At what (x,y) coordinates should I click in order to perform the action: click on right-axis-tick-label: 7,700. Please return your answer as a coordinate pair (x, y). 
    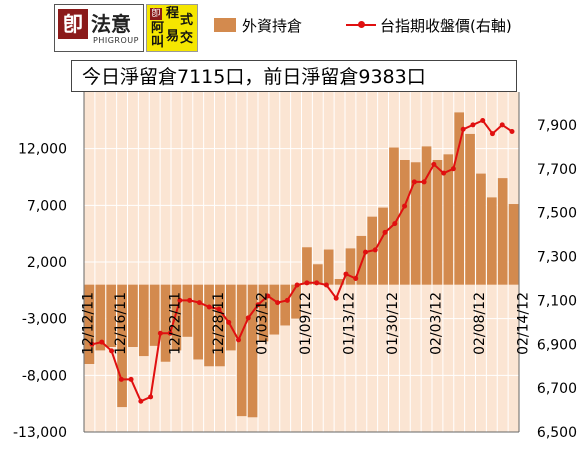
    Looking at the image, I should click on (557, 170).